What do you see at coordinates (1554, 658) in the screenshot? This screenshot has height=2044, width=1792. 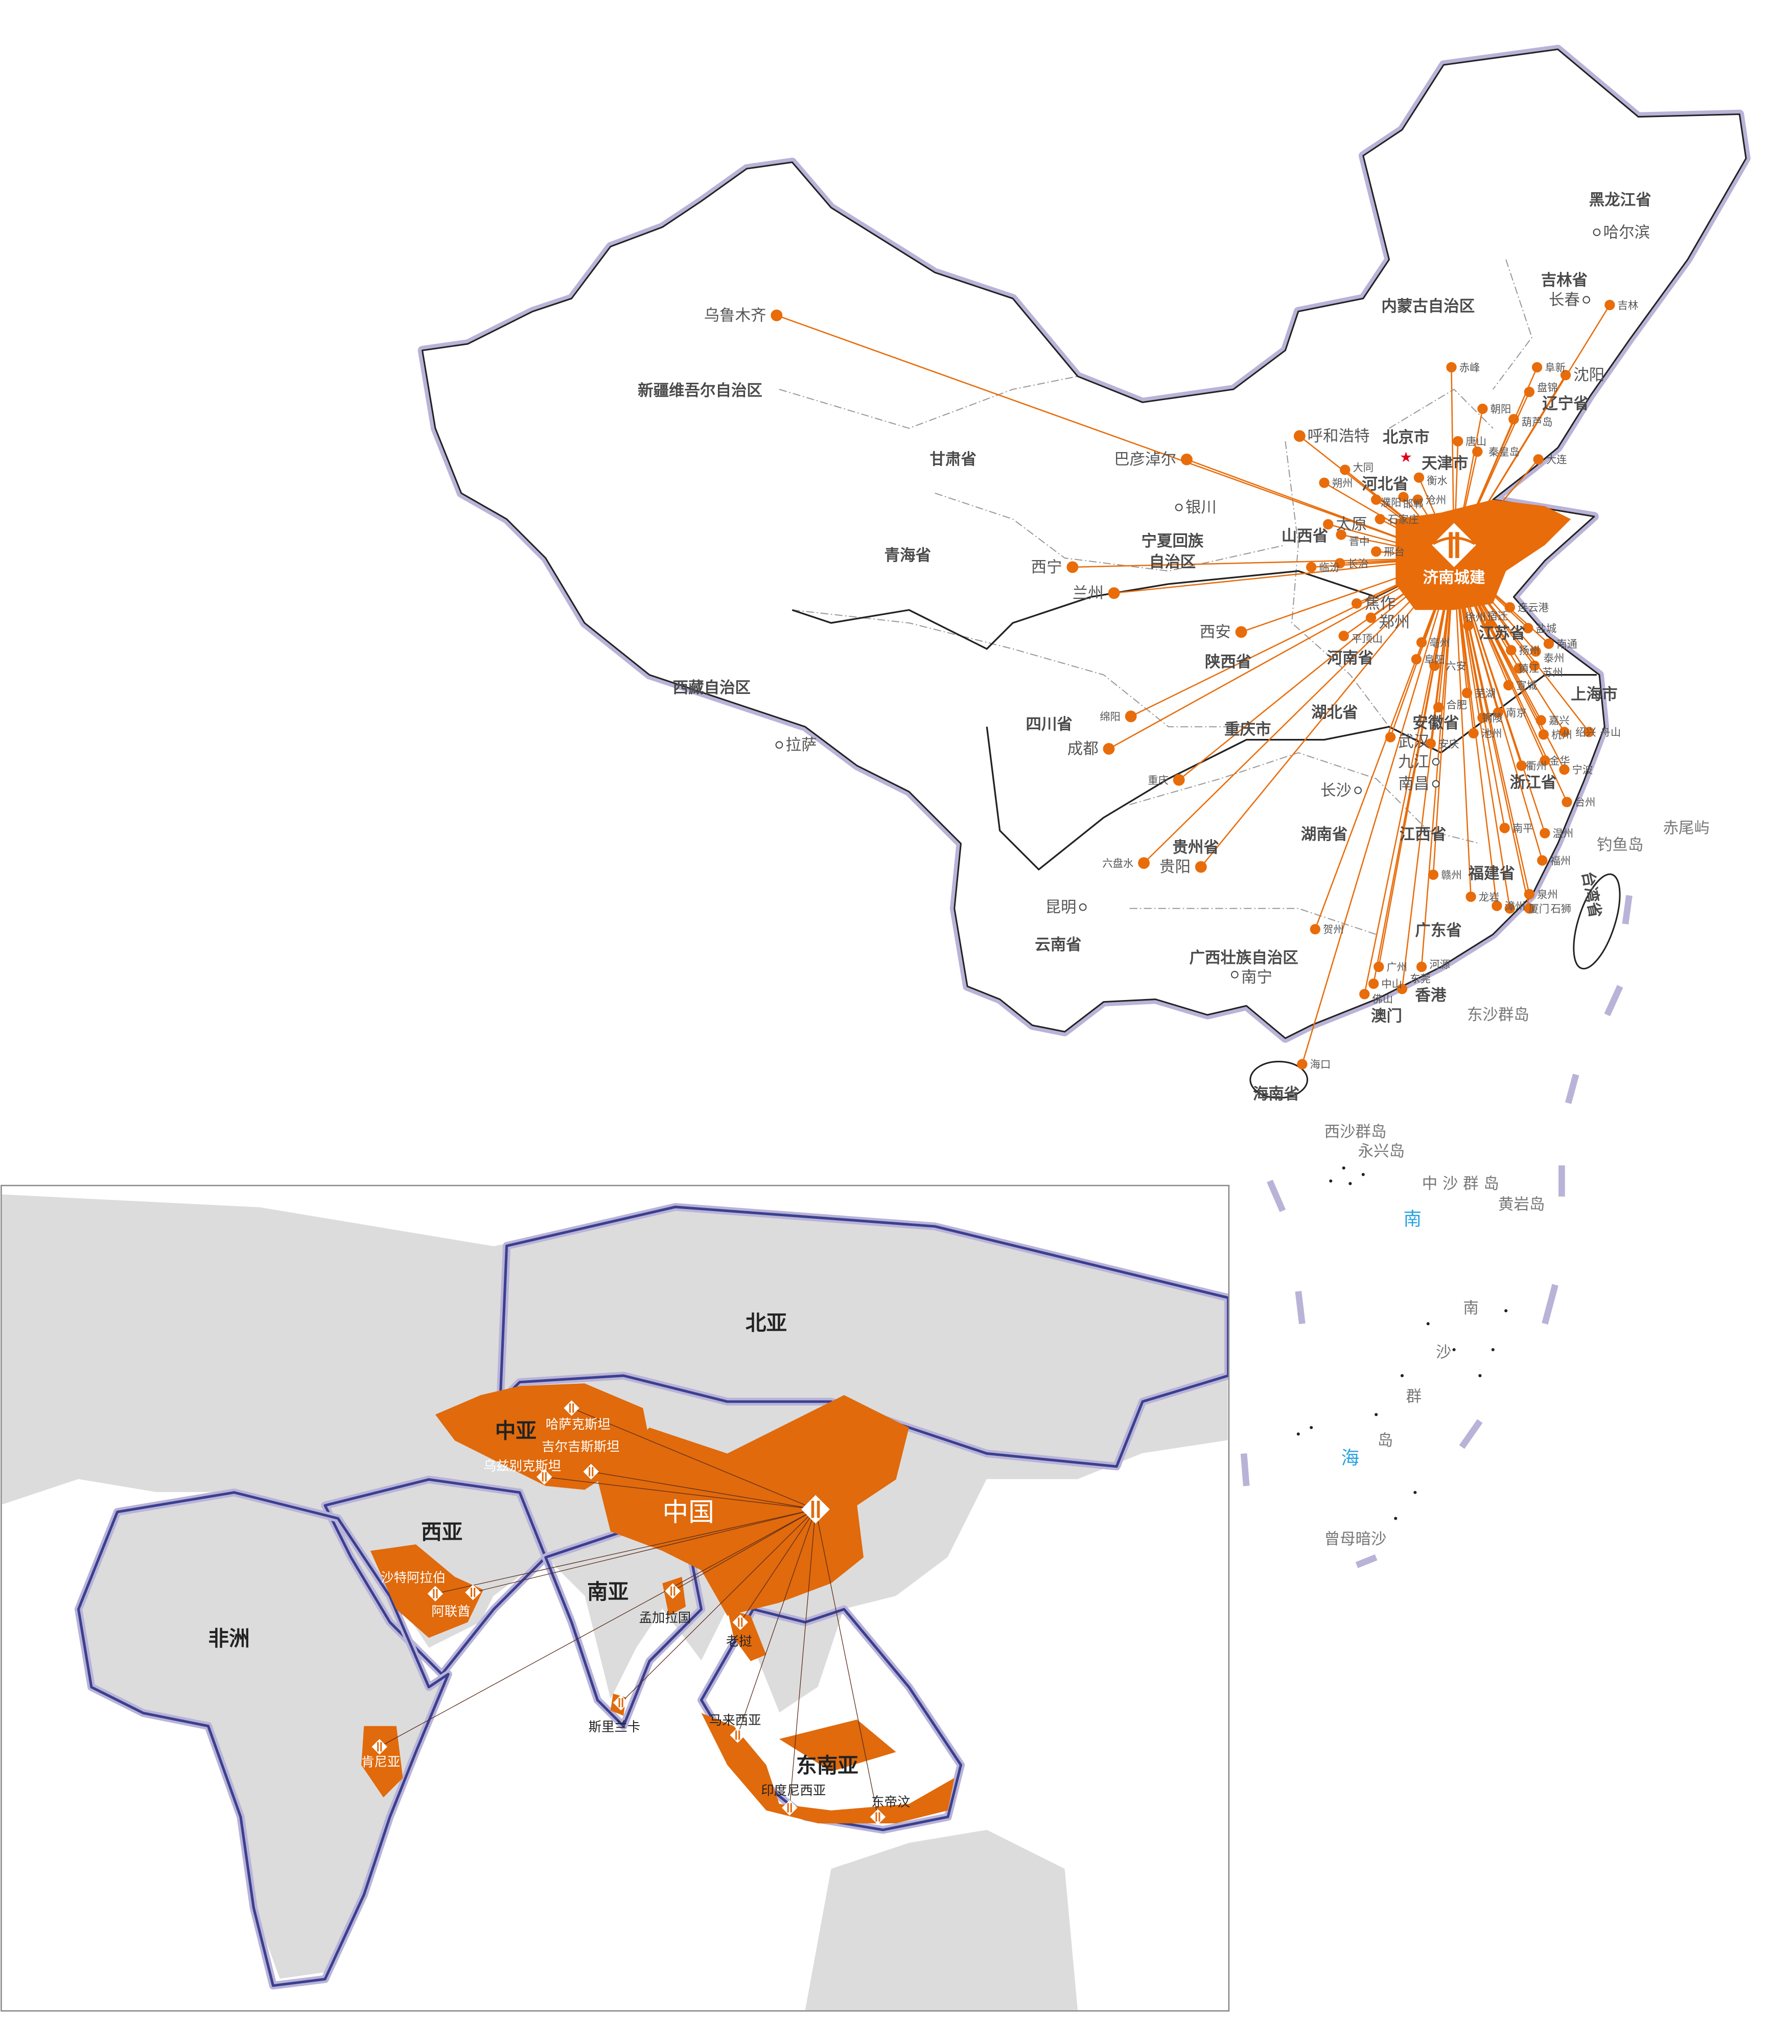 I see `city-label: 泰州` at bounding box center [1554, 658].